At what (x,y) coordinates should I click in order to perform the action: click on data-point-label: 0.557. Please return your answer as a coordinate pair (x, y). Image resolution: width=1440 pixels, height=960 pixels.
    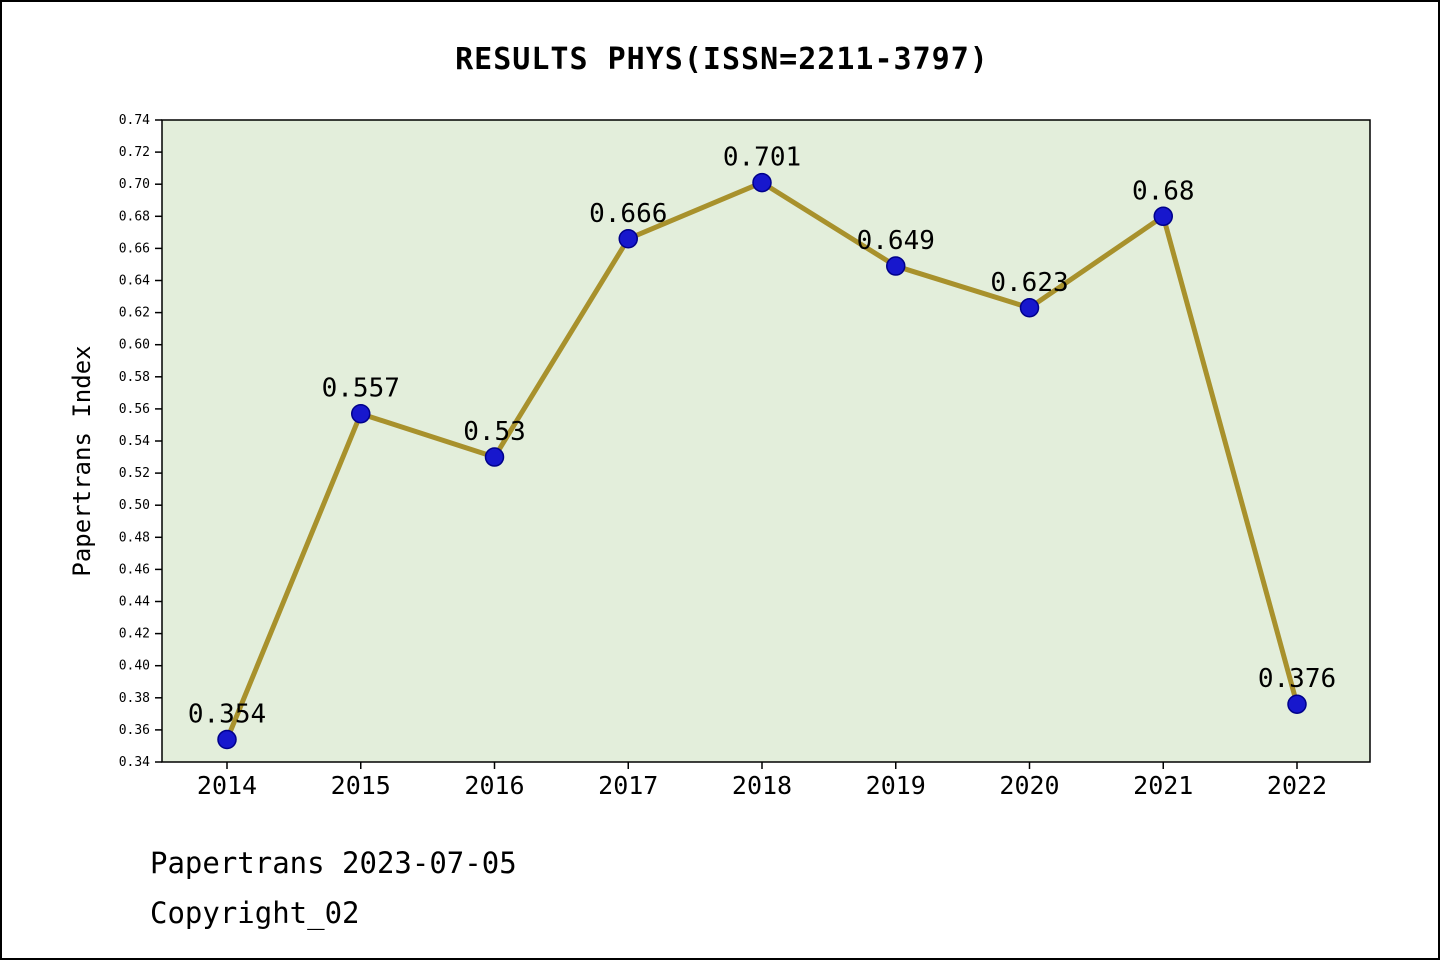
    Looking at the image, I should click on (361, 389).